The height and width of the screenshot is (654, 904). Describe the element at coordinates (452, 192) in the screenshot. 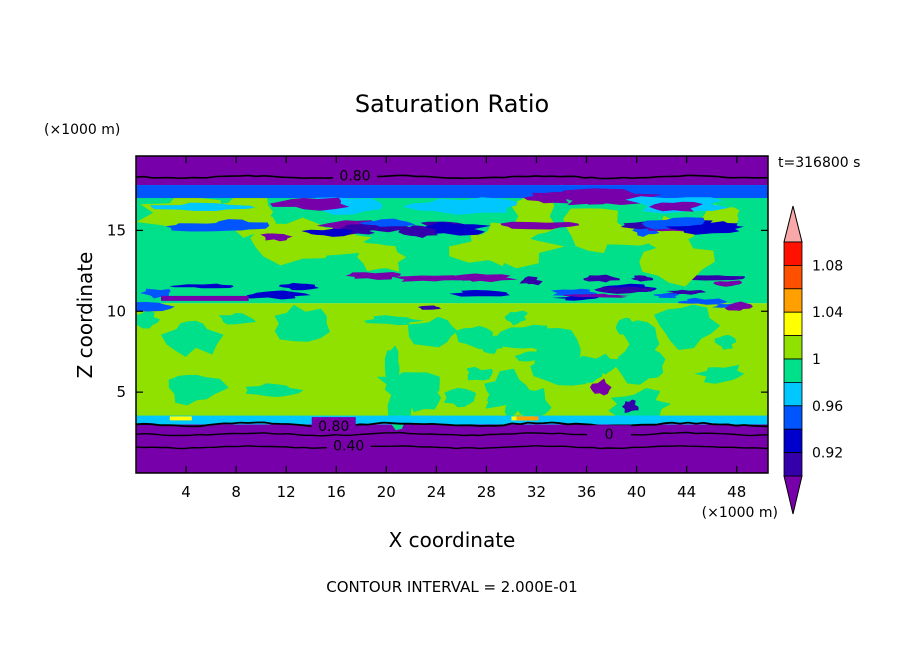

I see `tropopause-band` at that location.